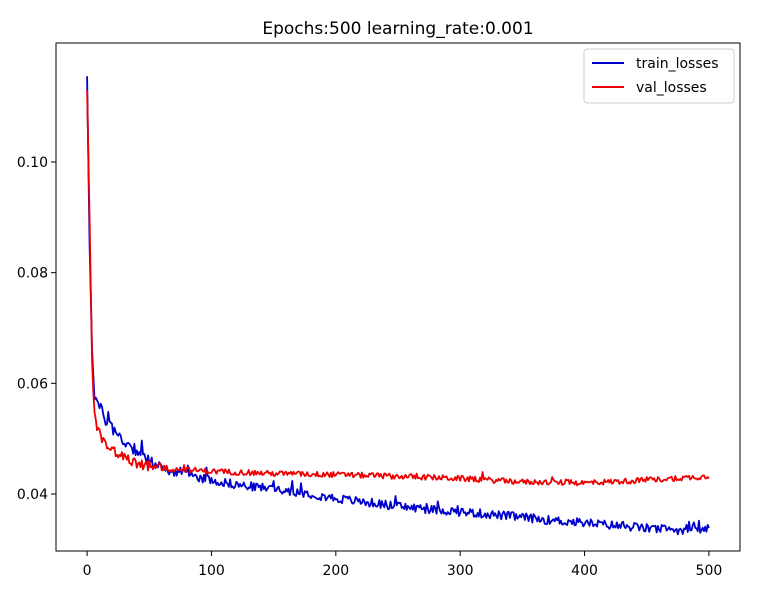  I want to click on x-tick-label: 200, so click(335, 571).